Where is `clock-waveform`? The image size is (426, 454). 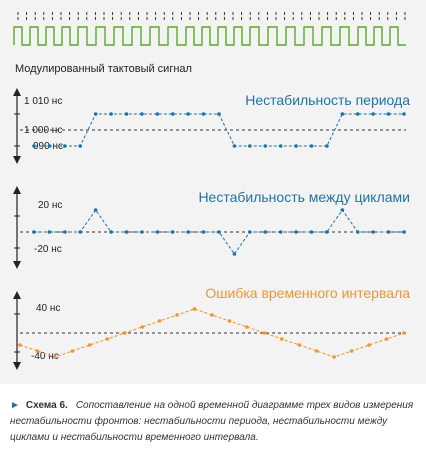
clock-waveform is located at coordinates (209, 36).